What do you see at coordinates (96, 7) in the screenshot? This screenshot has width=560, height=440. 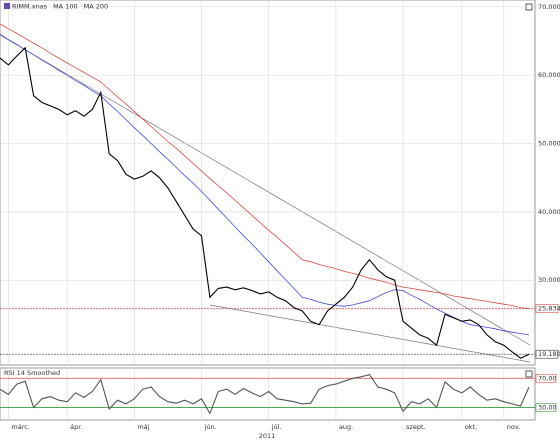 I see `legend-entry: MA 200` at bounding box center [96, 7].